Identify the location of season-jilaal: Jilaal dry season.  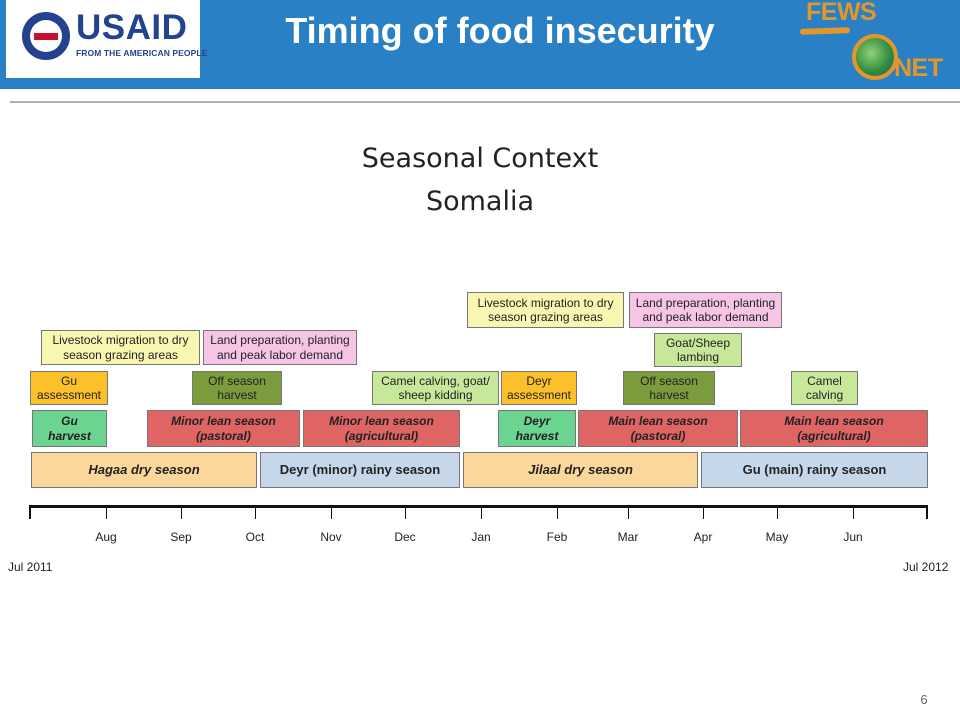
(580, 470).